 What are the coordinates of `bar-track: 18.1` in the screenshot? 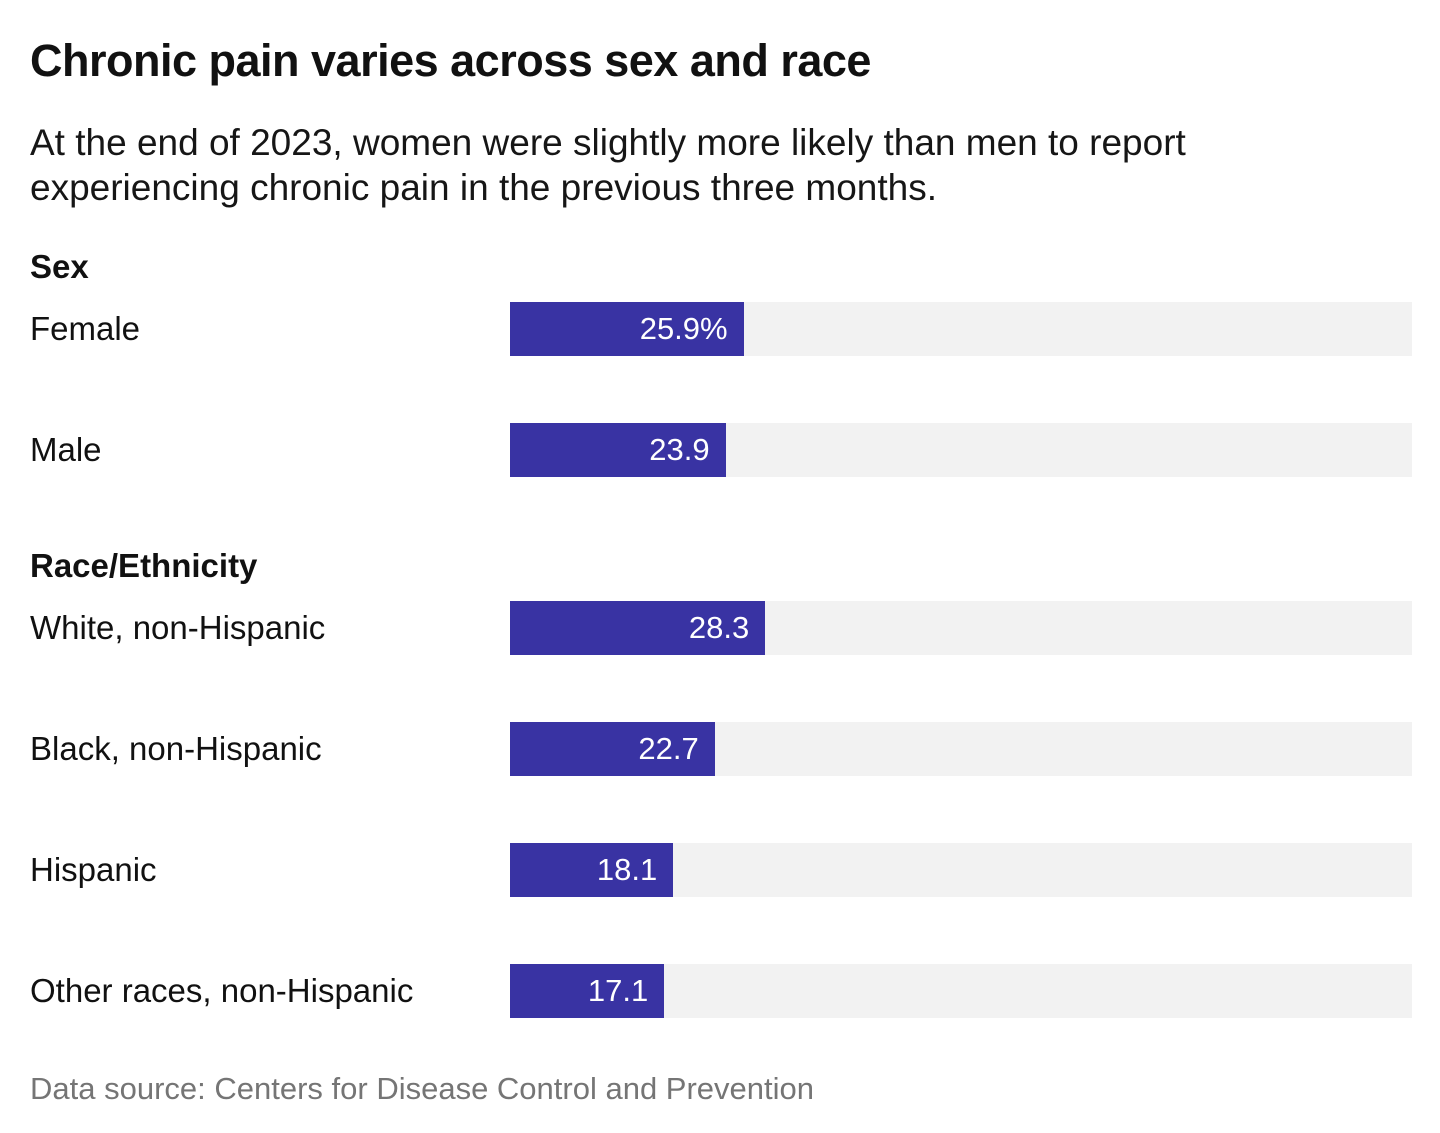 It's located at (961, 869).